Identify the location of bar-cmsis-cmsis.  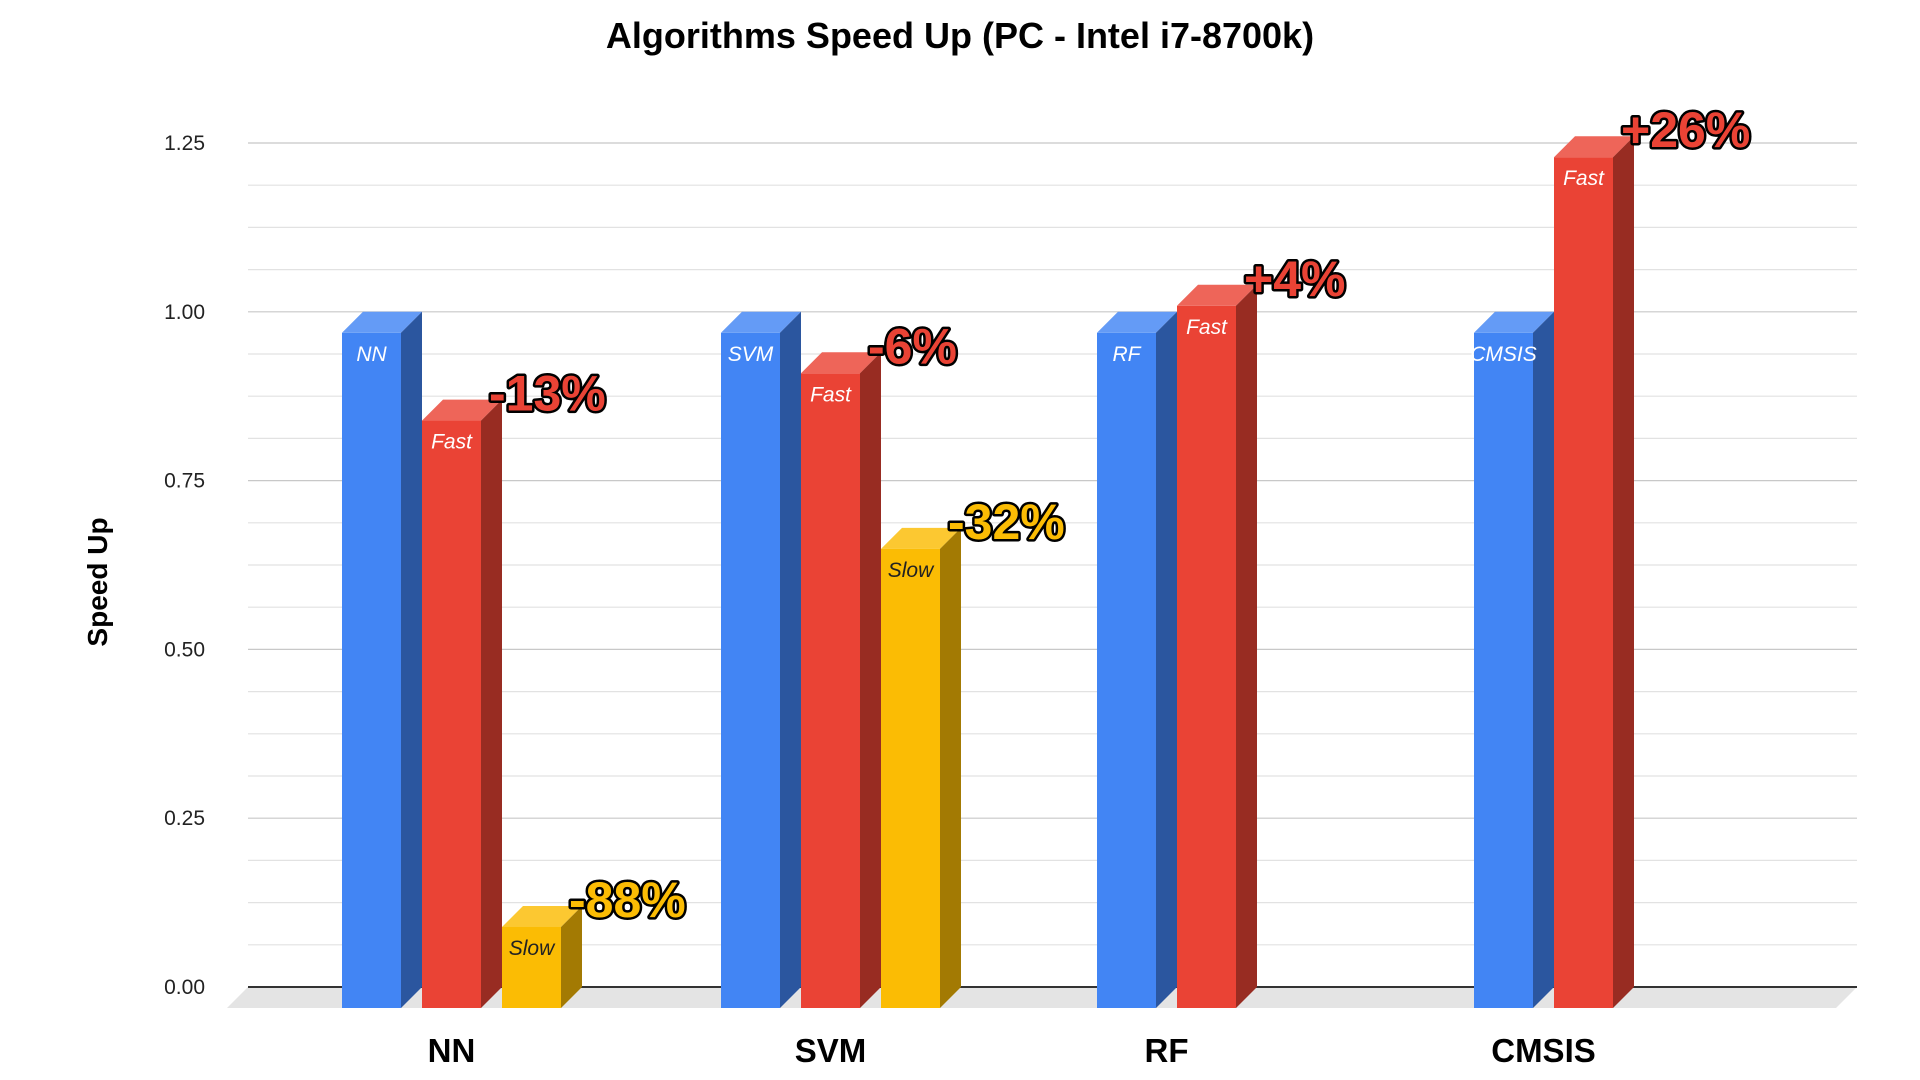
(1503, 670).